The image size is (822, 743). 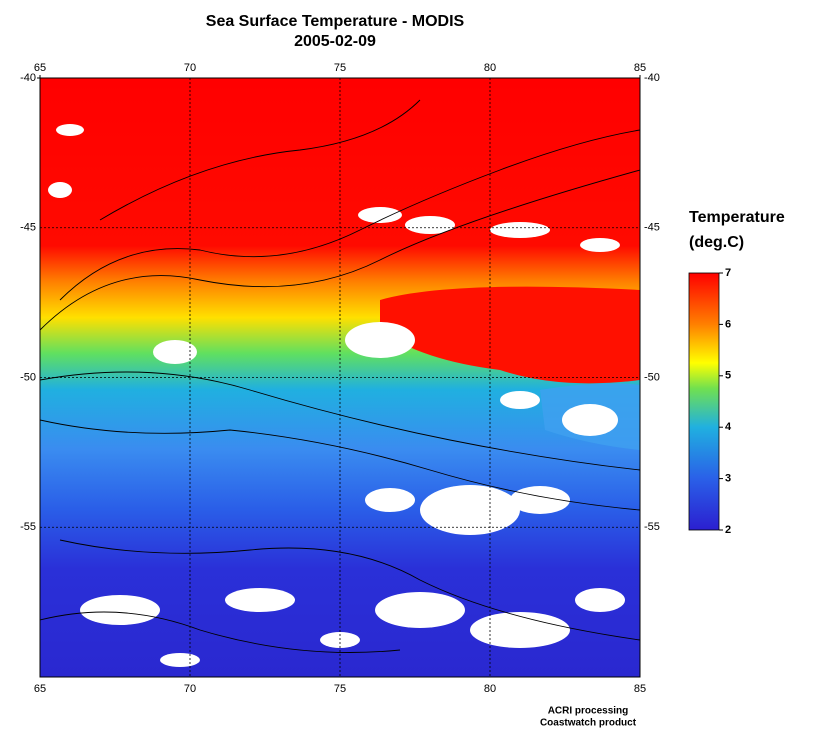 What do you see at coordinates (728, 273) in the screenshot?
I see `colorbar-tick-label: 7` at bounding box center [728, 273].